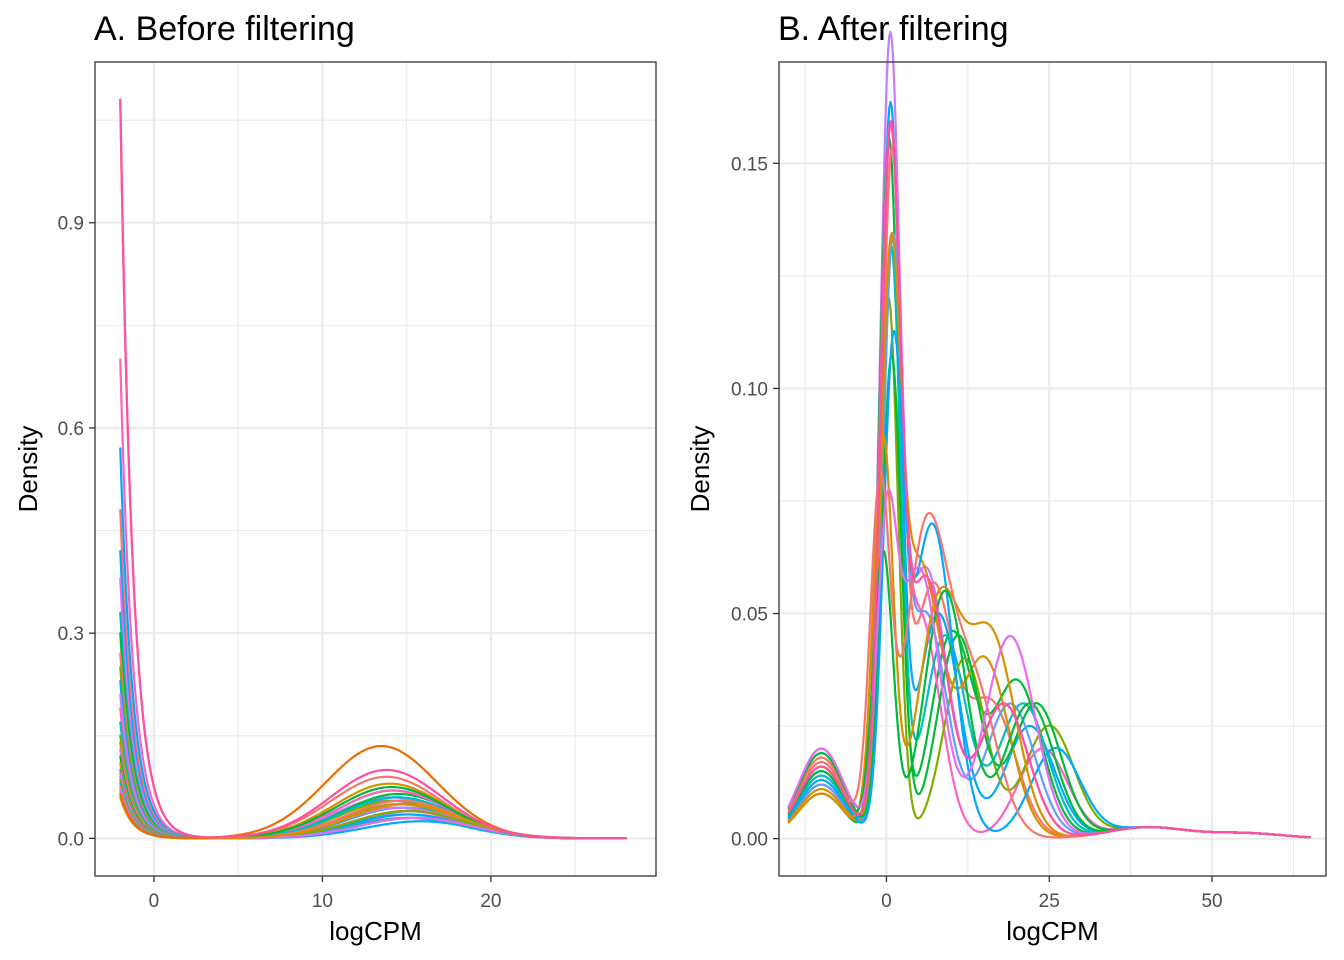 This screenshot has width=1344, height=960. Describe the element at coordinates (1211, 901) in the screenshot. I see `panel-b-x-tick-label: 50` at that location.